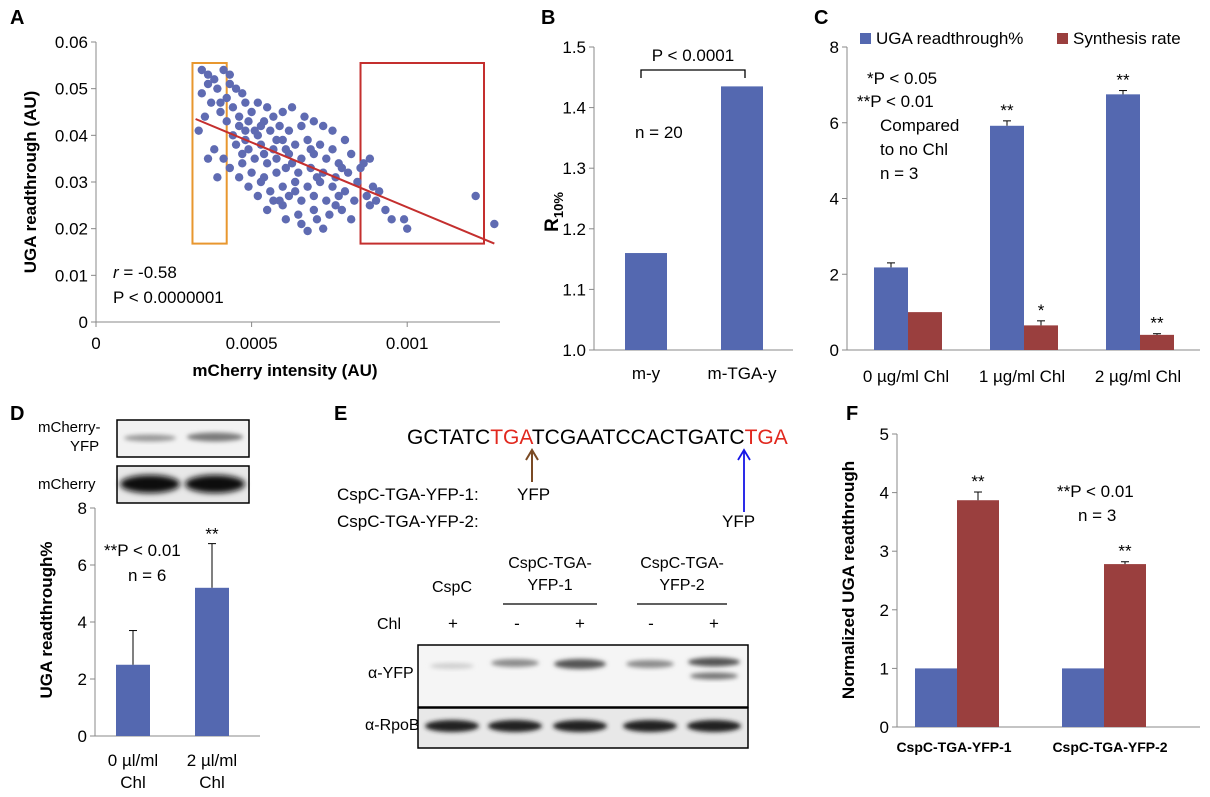 The height and width of the screenshot is (797, 1210). I want to click on a-ytick-label-4: 0.04, so click(71, 135).